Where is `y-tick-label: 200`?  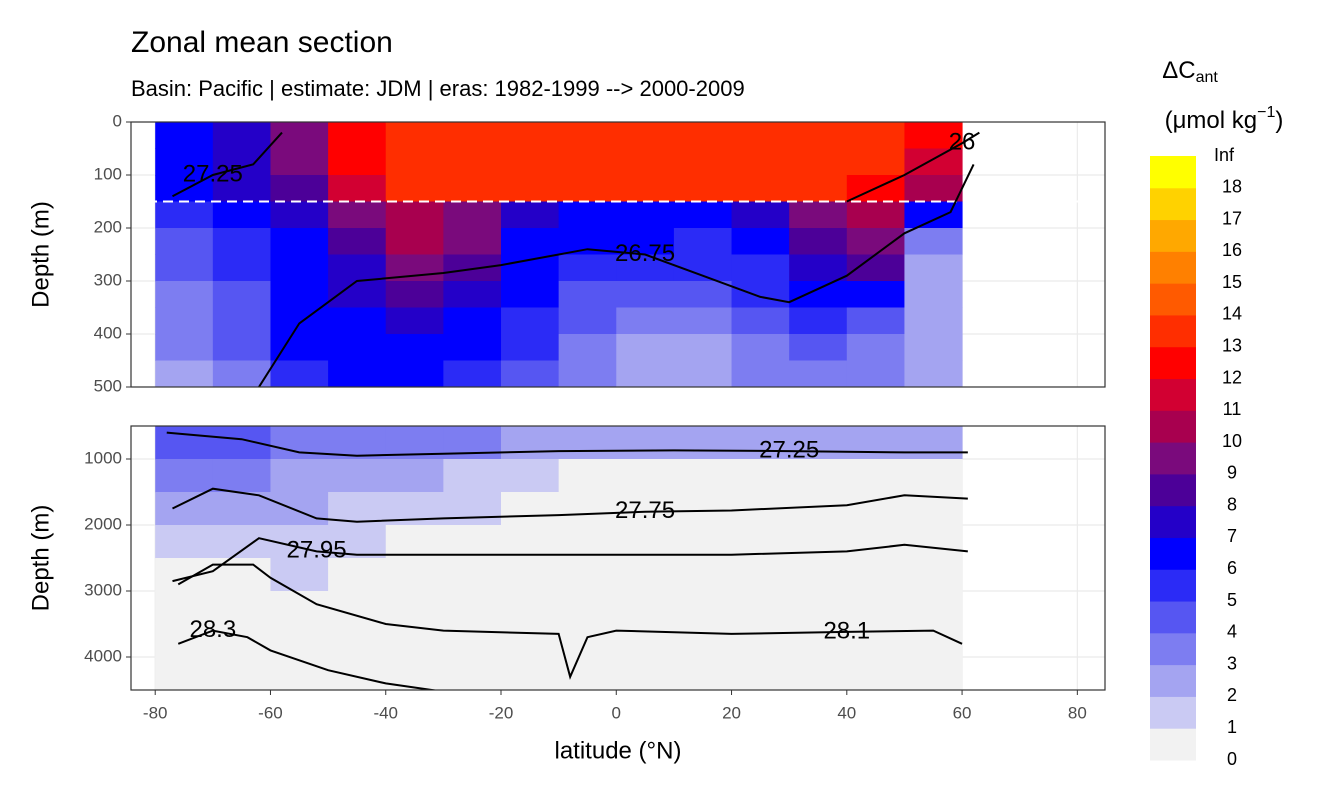
y-tick-label: 200 is located at coordinates (108, 226).